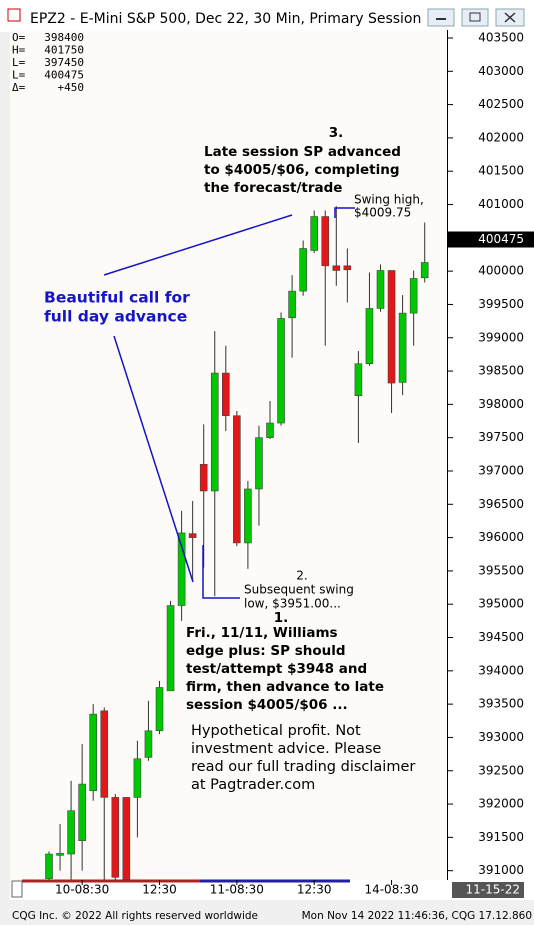  I want to click on close-icon, so click(510, 17).